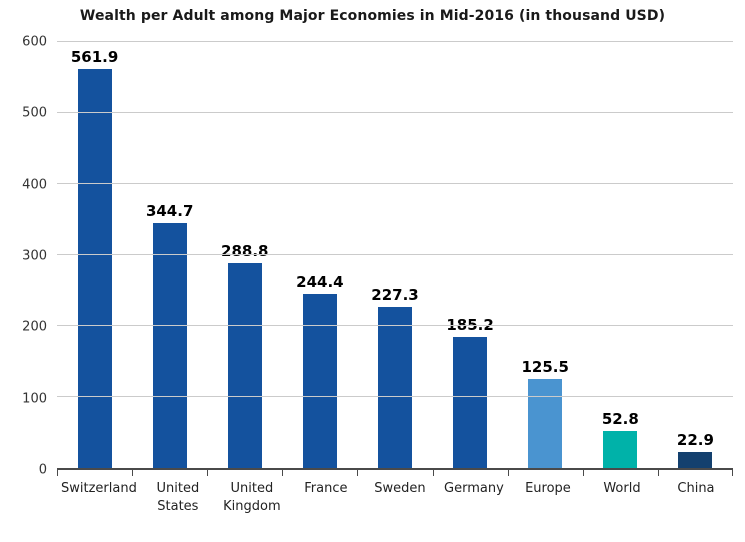  Describe the element at coordinates (695, 439) in the screenshot. I see `bar-value-label: 22.9` at that location.